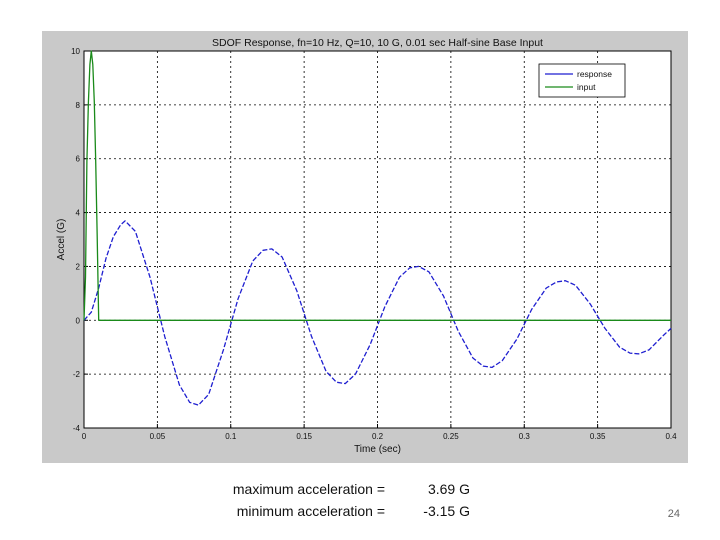 This screenshot has width=720, height=540. What do you see at coordinates (304, 436) in the screenshot?
I see `x-tick-label: 0.15` at bounding box center [304, 436].